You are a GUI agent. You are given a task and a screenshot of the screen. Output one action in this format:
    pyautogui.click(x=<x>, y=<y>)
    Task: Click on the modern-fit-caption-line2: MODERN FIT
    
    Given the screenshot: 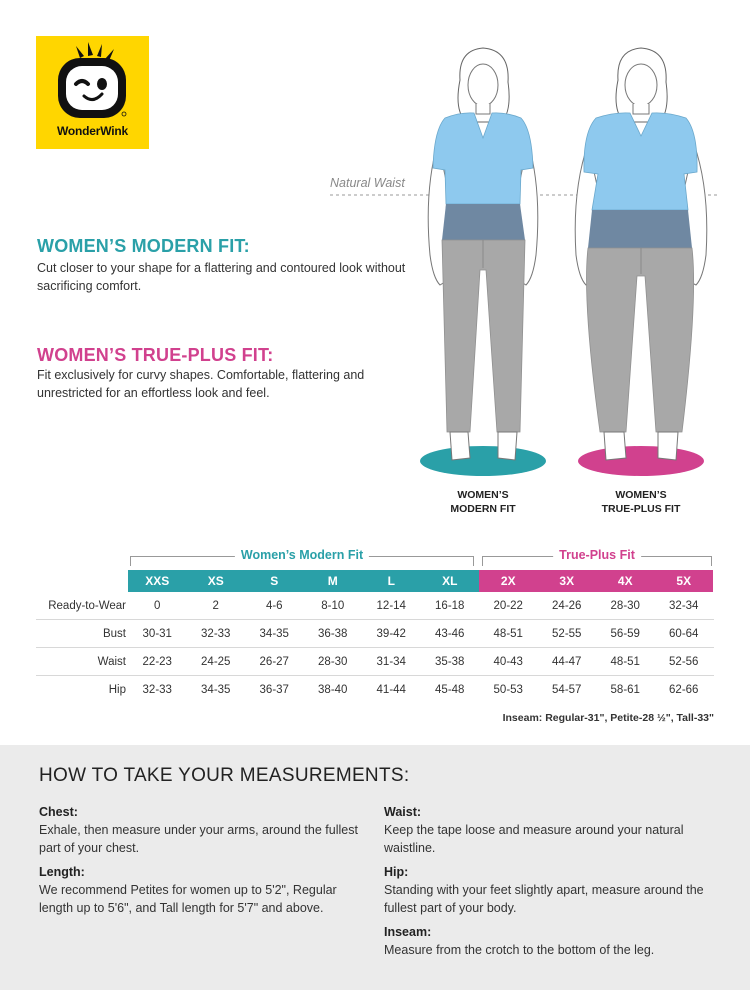 What is the action you would take?
    pyautogui.click(x=483, y=509)
    